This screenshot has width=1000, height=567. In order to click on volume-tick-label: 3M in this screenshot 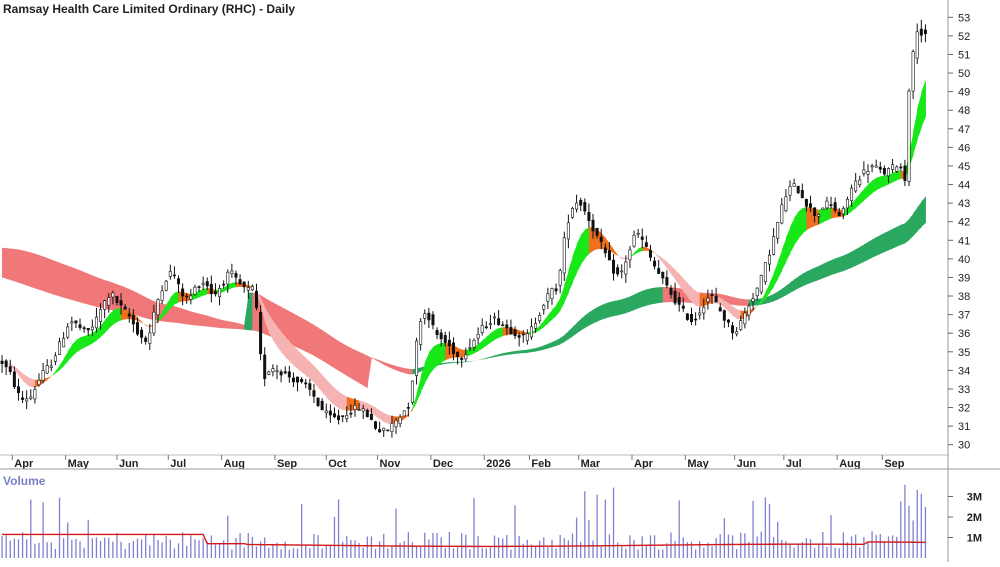, I will do `click(974, 498)`.